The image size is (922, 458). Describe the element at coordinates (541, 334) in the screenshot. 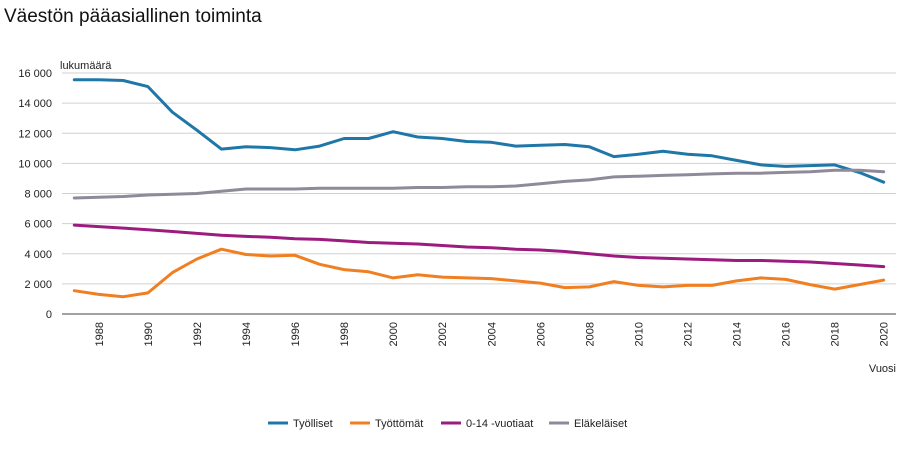

I see `x-tick-label: 2006` at that location.